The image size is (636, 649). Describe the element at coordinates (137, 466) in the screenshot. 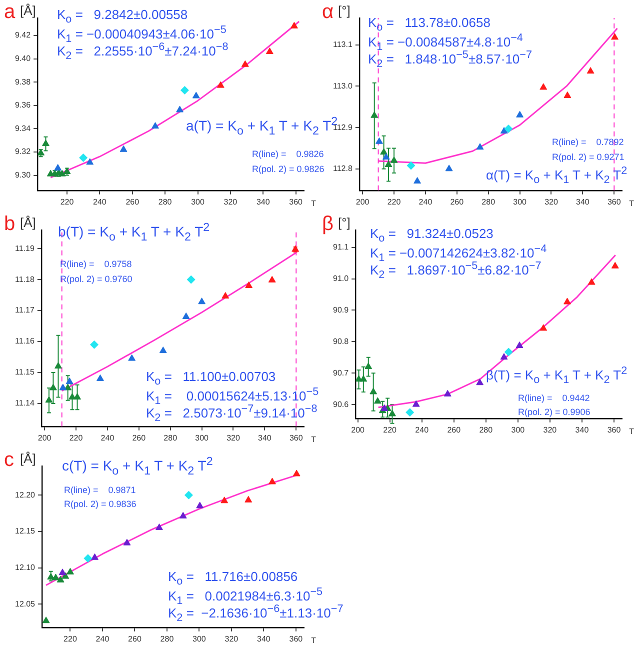

I see `annotation: c(T) = K$_{o}$ + K$_{1}$ T + K$_{2}$ T$^{2}$` at that location.